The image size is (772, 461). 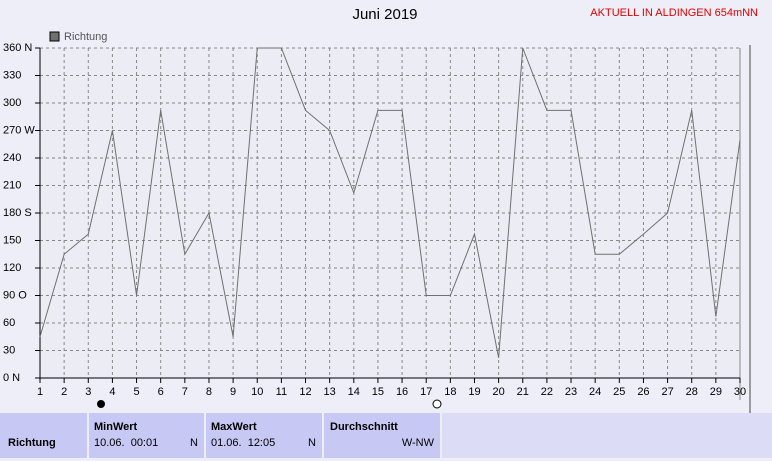 What do you see at coordinates (146, 435) in the screenshot?
I see `cell-min: MinWert 10.06. 00:01 N` at bounding box center [146, 435].